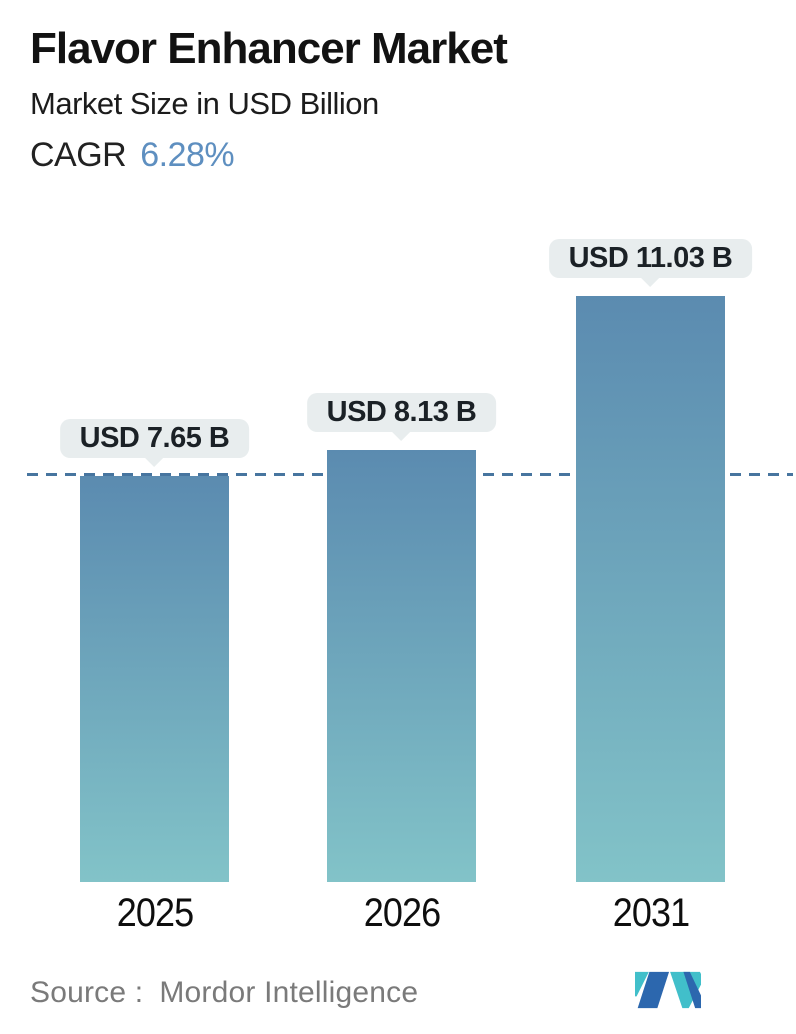 This screenshot has width=796, height=1034. I want to click on axis-label-2026: 2026, so click(401, 913).